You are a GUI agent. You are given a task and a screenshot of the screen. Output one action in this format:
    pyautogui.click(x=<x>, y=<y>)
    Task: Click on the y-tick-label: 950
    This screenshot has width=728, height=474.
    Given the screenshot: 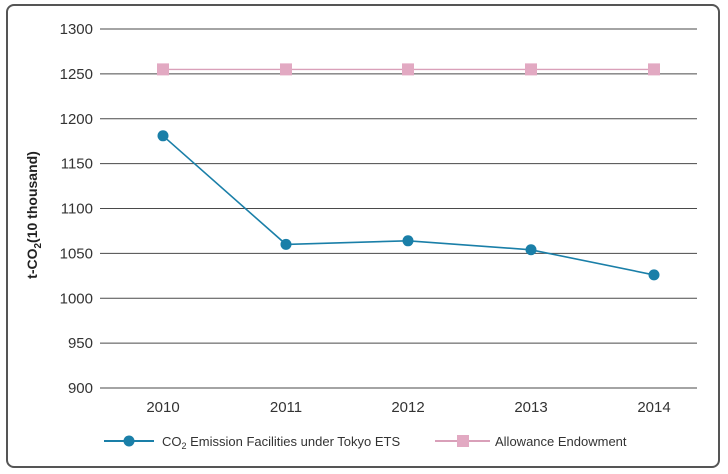 What is the action you would take?
    pyautogui.click(x=80, y=343)
    